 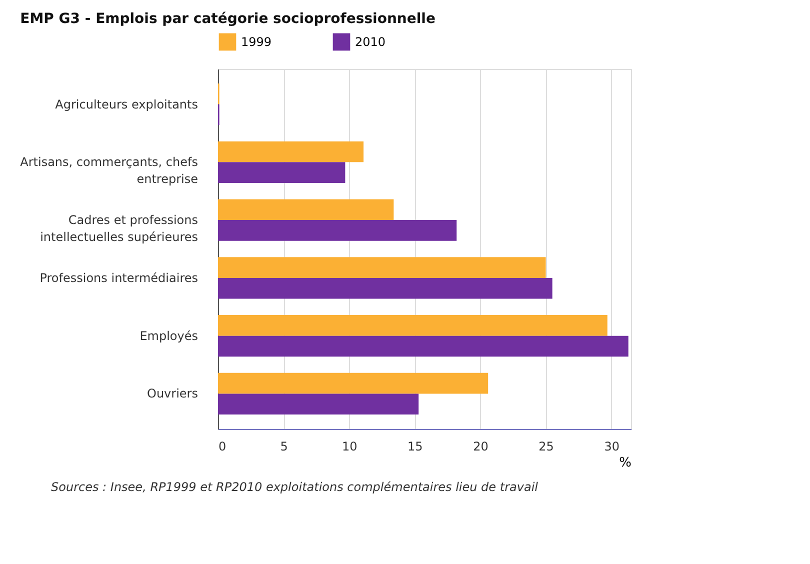 What do you see at coordinates (546, 447) in the screenshot?
I see `x-tick-label: 25` at bounding box center [546, 447].